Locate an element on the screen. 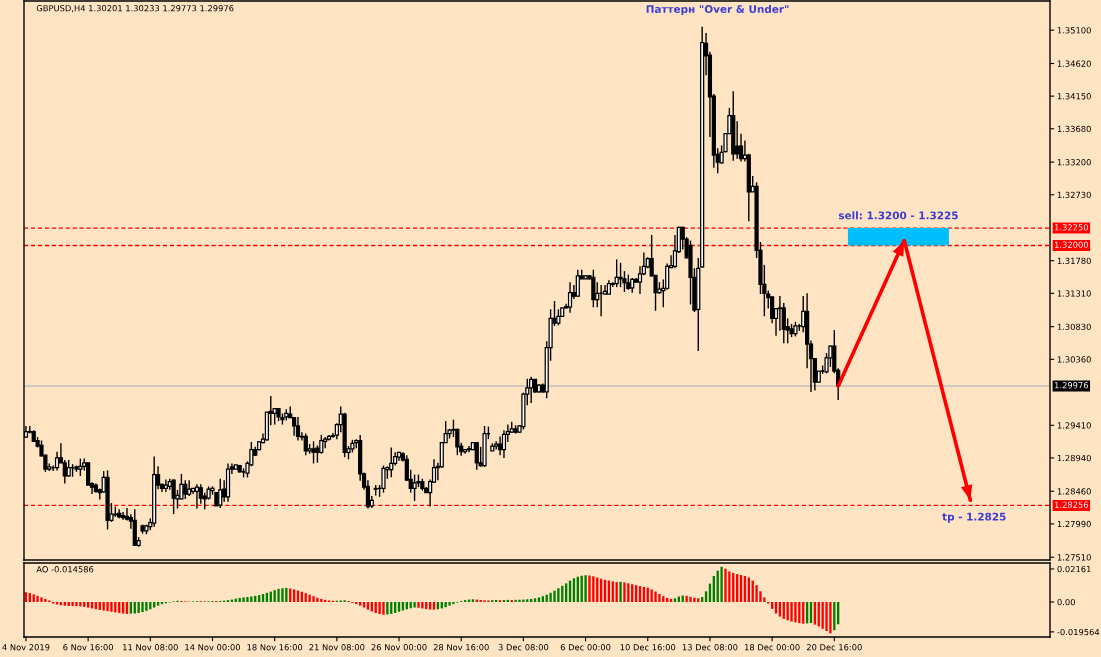  y-tick-label: 1.31310 is located at coordinates (1074, 293).